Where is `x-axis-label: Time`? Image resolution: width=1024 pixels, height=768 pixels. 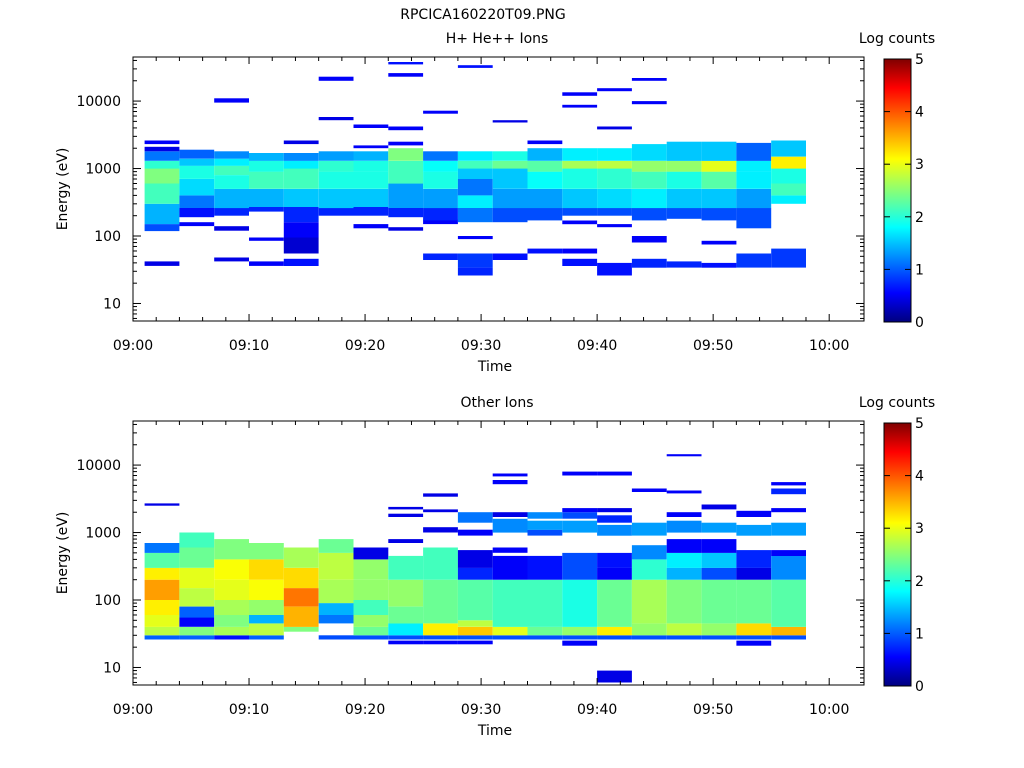
x-axis-label: Time is located at coordinates (494, 731).